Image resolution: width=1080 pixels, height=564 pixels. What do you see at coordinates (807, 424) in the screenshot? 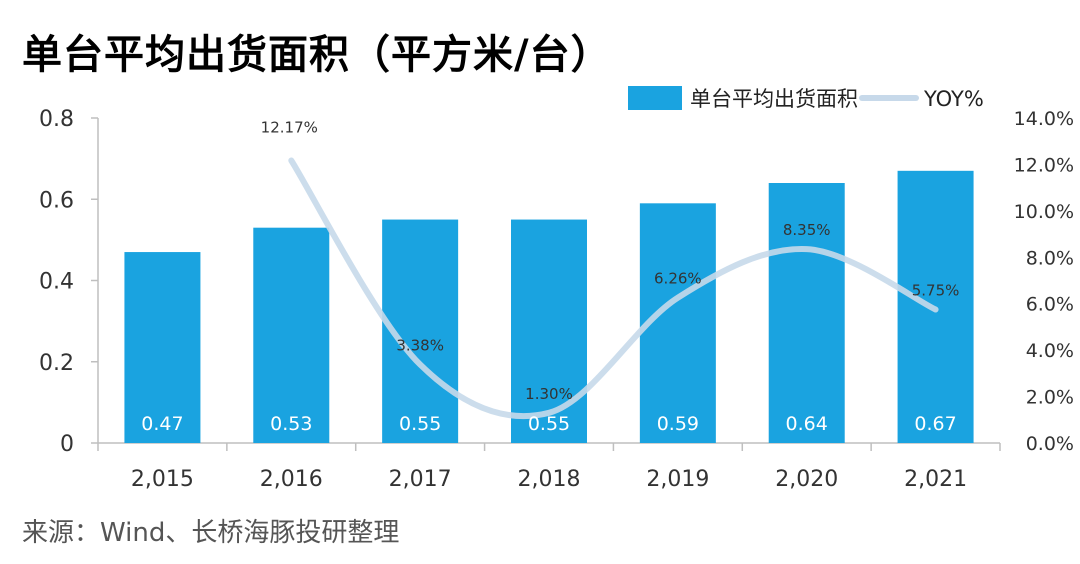
I see `bar-value-label: 0.64` at bounding box center [807, 424].